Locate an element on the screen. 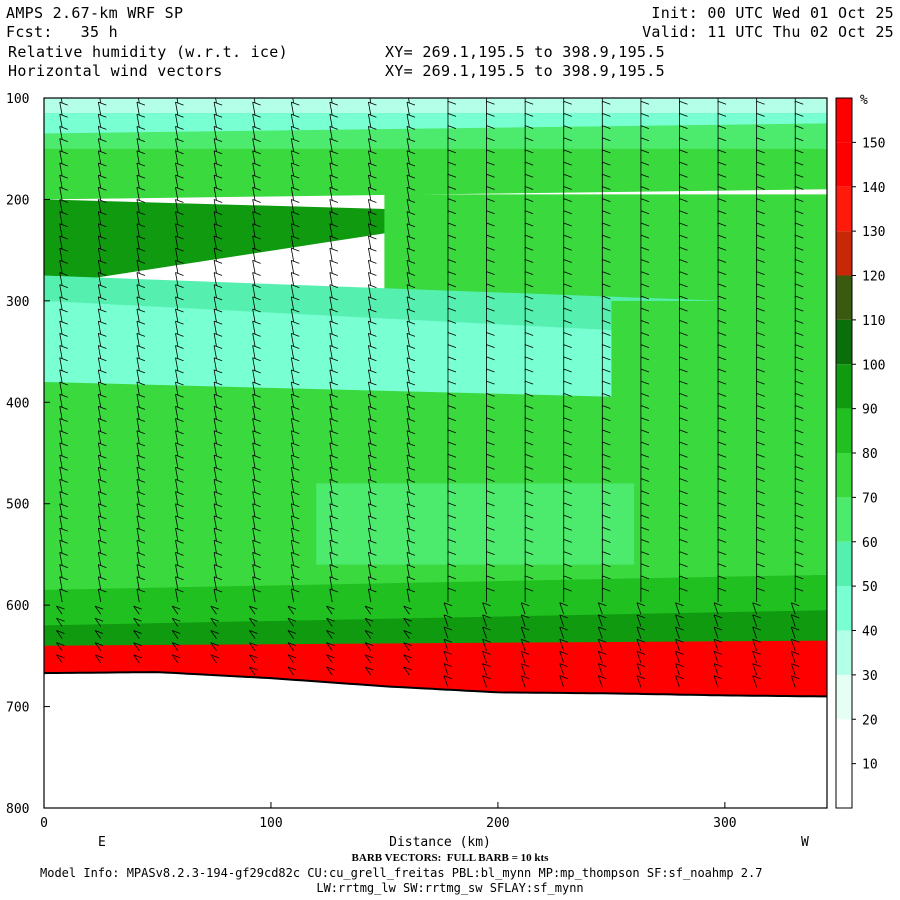 The width and height of the screenshot is (900, 900). cross-section-coords-2: XY= 269.1,195.5 to 398.9,195.5 is located at coordinates (525, 71).